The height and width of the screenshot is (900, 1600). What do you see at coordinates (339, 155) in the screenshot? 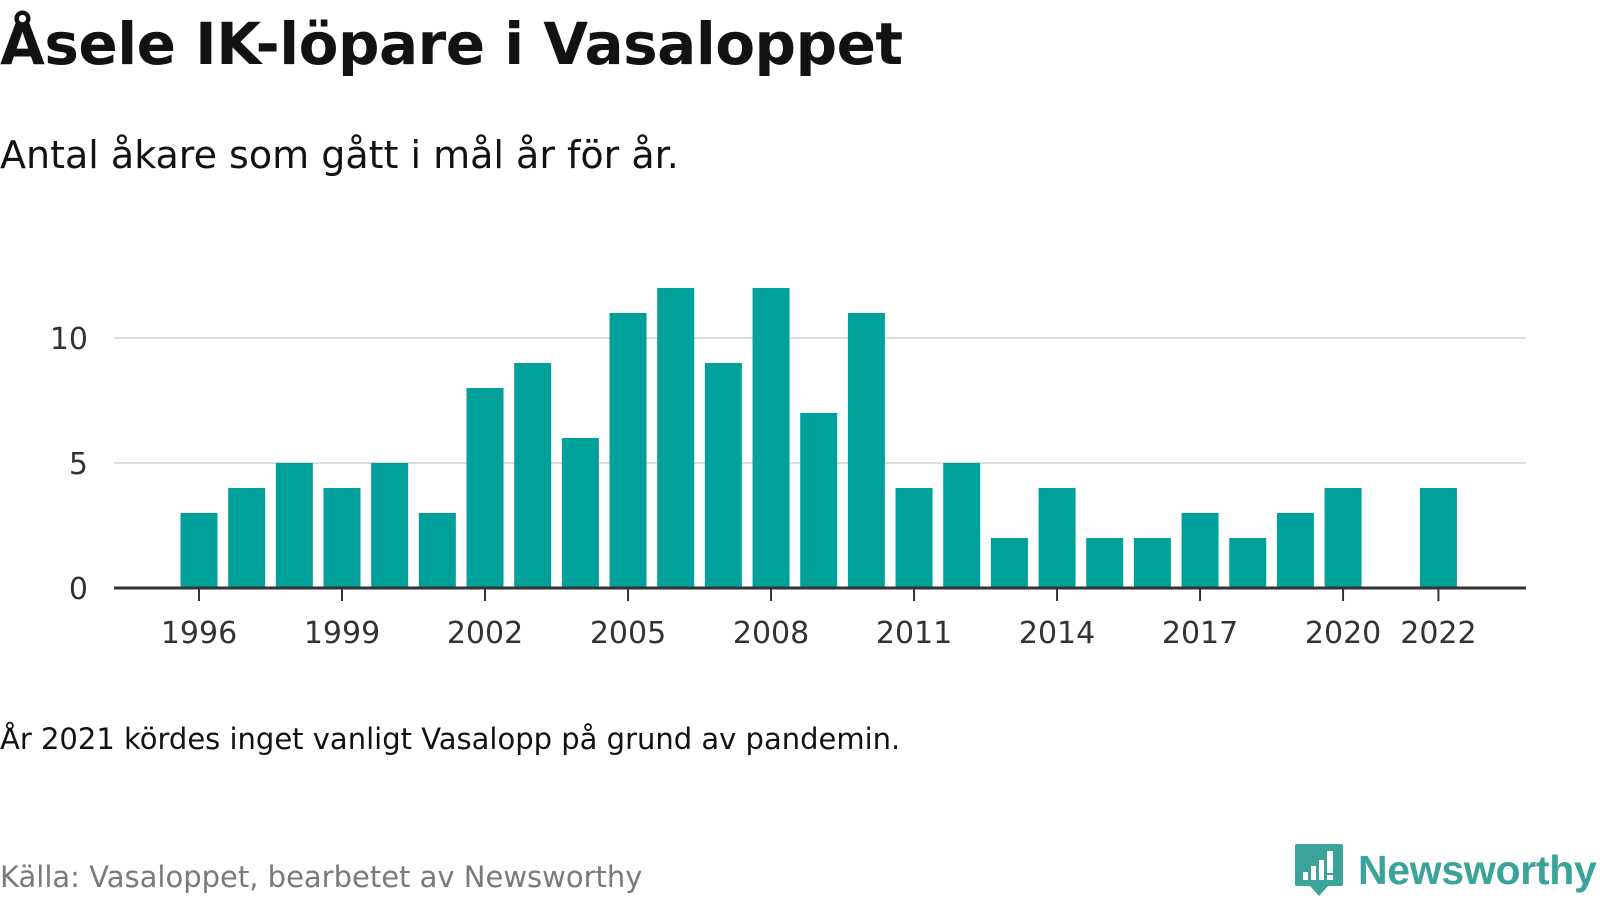
I see `chart-subtitle: Antal åkare som gått i mål år för år.` at bounding box center [339, 155].